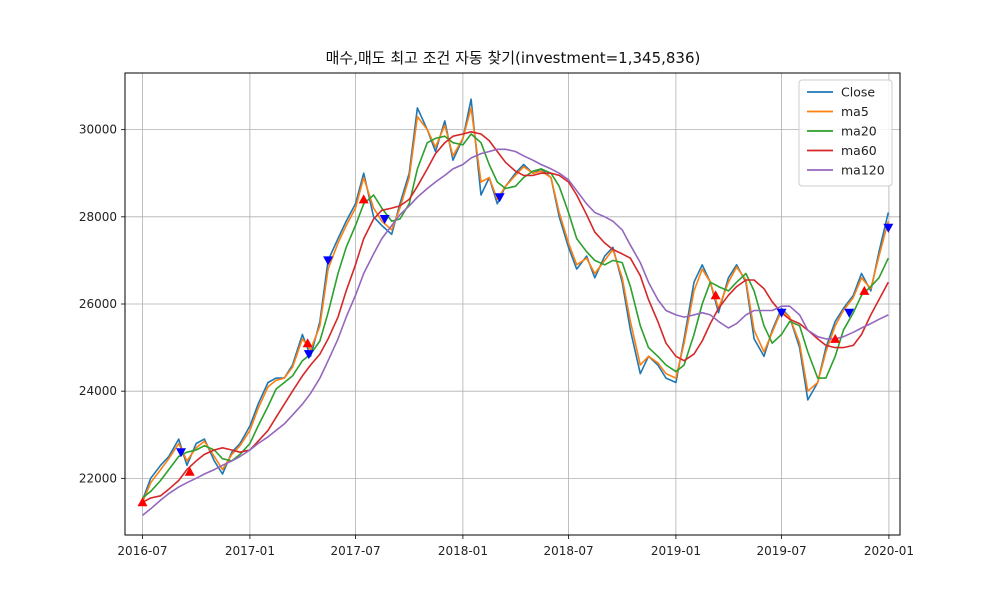 The width and height of the screenshot is (1000, 600). I want to click on y-tick-label: 22000, so click(98, 478).